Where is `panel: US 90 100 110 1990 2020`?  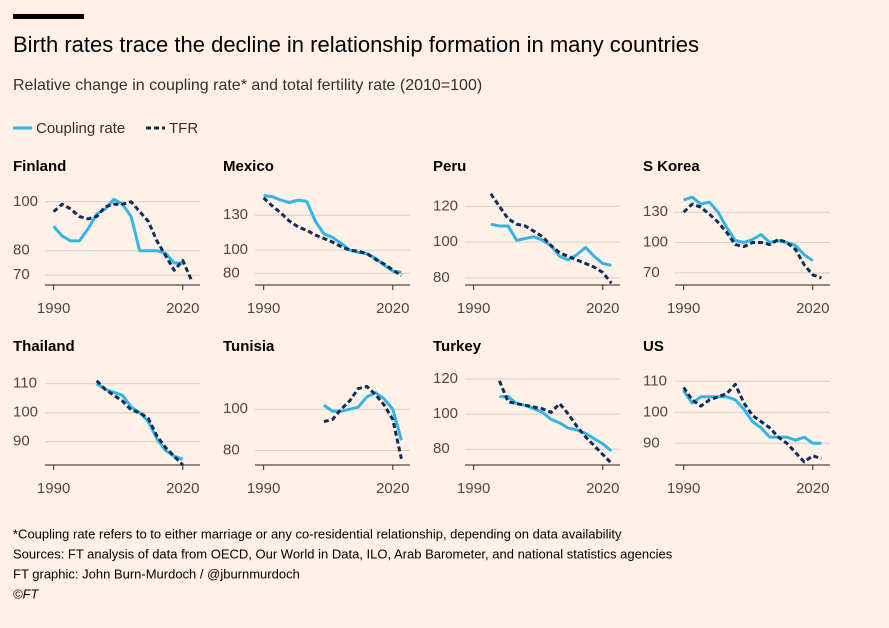
panel: US 90 100 110 1990 2020 is located at coordinates (736, 417).